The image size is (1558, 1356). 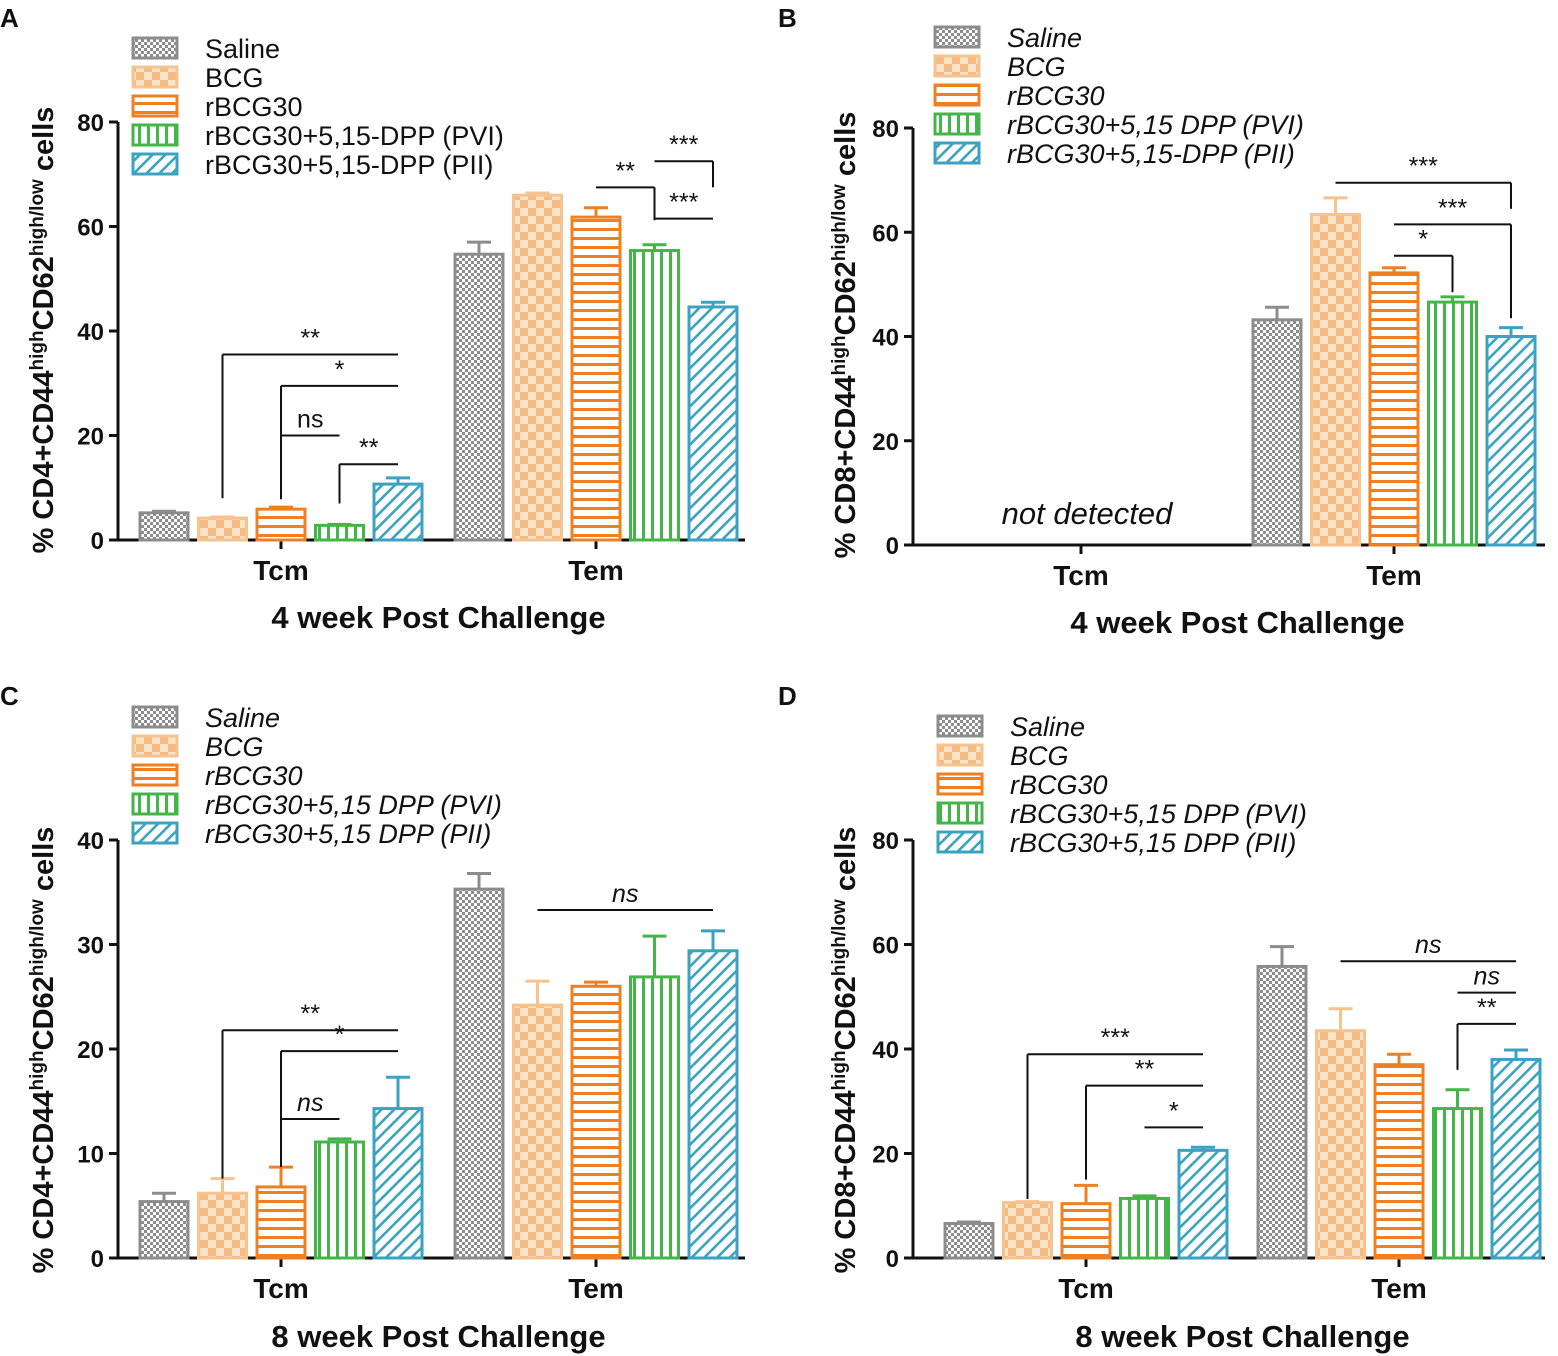 I want to click on x-axis-label: 4 week Post Challenge, so click(x=1237, y=622).